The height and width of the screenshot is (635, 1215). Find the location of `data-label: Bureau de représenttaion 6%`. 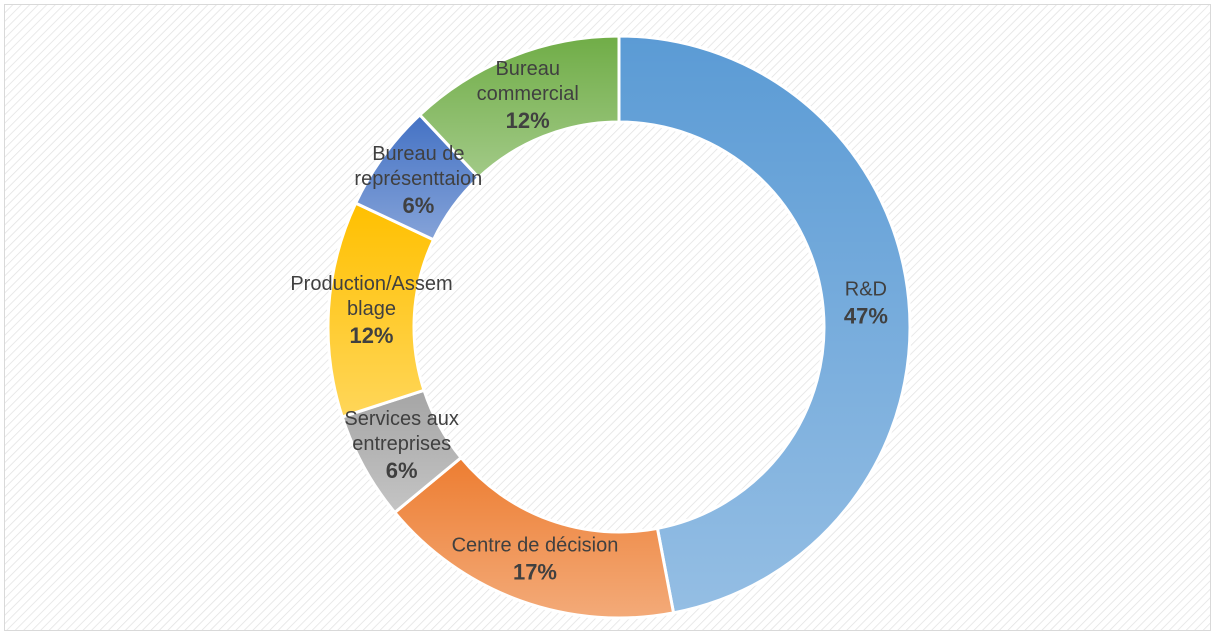

data-label: Bureau de représenttaion 6% is located at coordinates (418, 181).